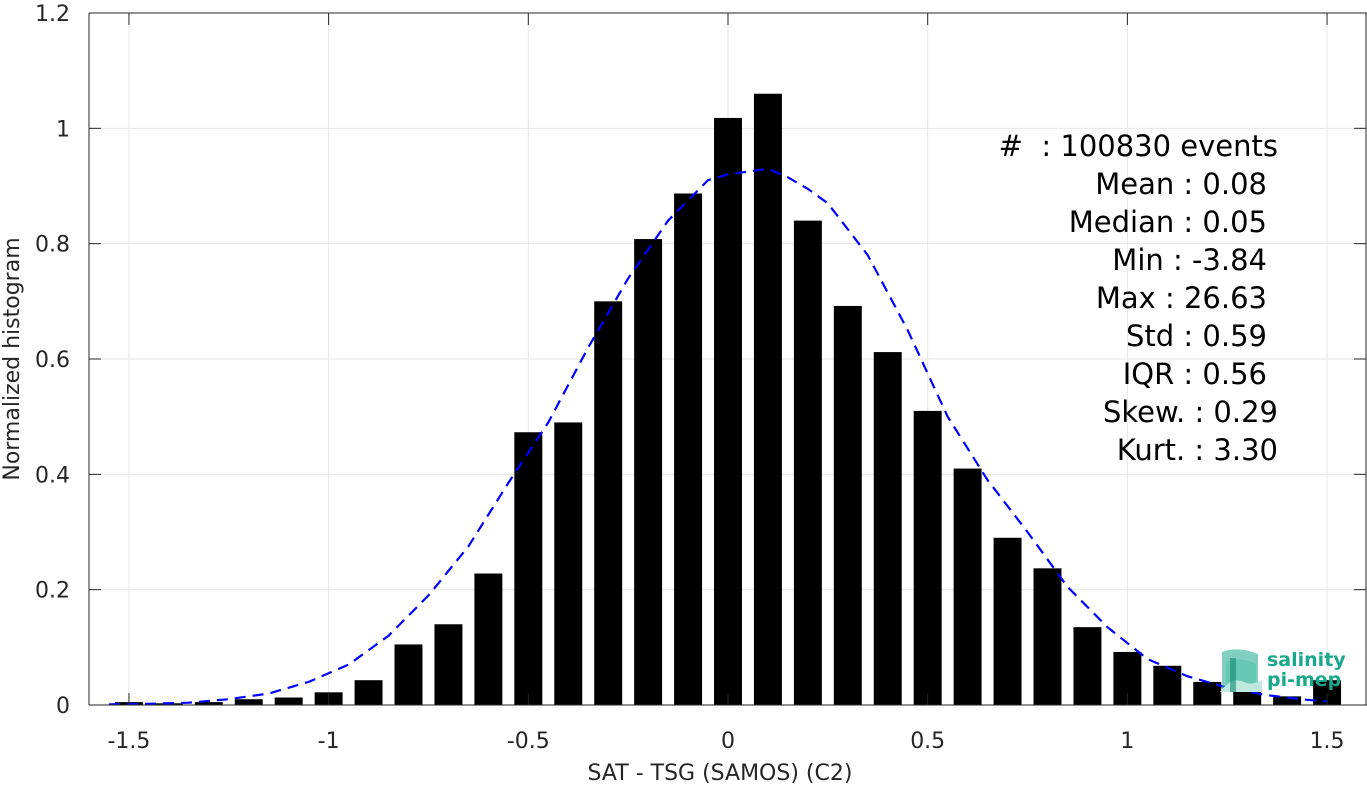 The height and width of the screenshot is (785, 1367). Describe the element at coordinates (728, 741) in the screenshot. I see `x-tick-label-3: 0` at that location.